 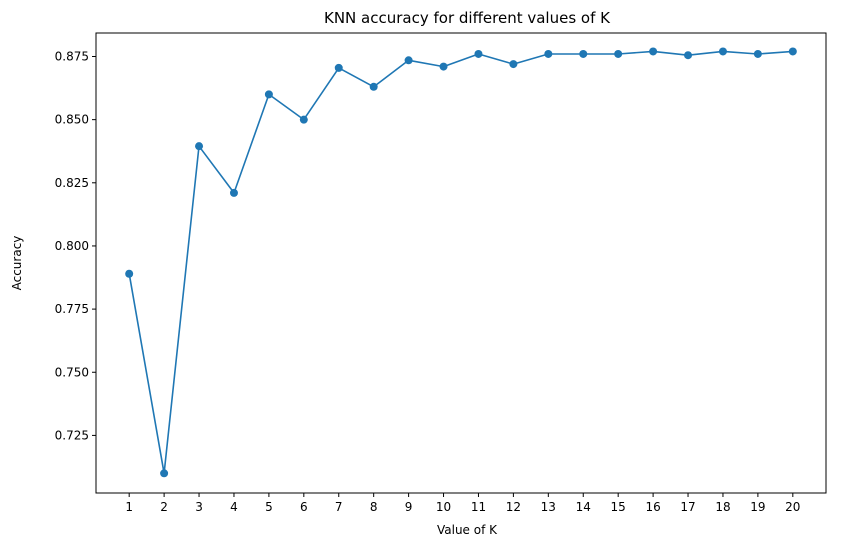 I want to click on x-tick-label: 15, so click(x=618, y=507).